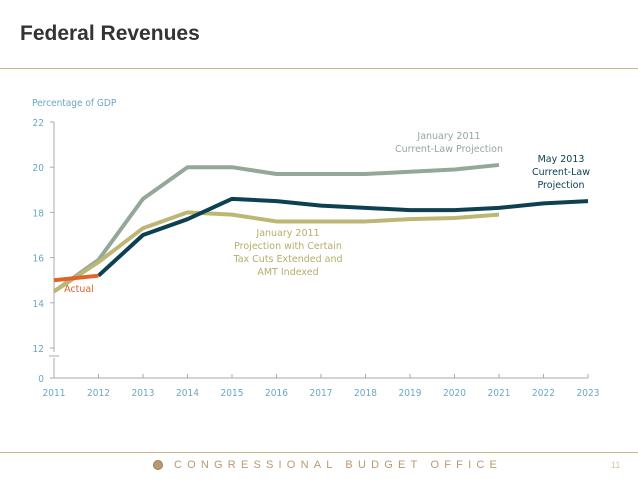 The width and height of the screenshot is (638, 479). I want to click on label-actual: Actual, so click(79, 289).